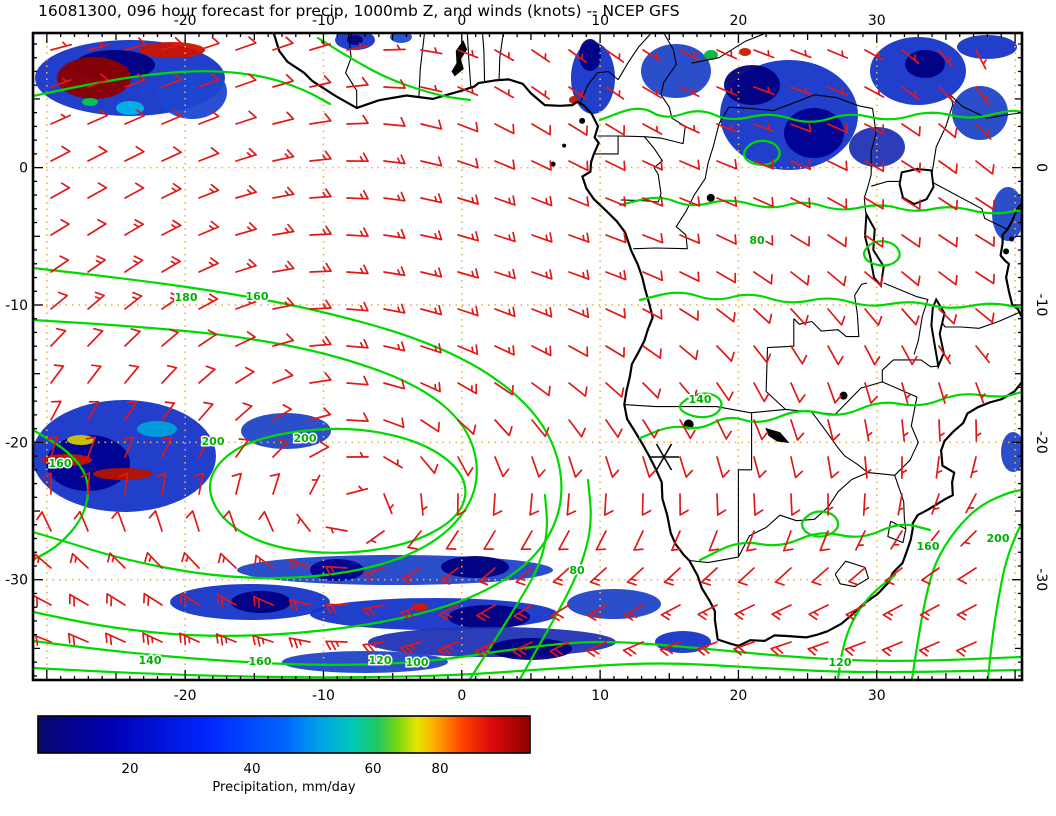 The width and height of the screenshot is (1056, 816). What do you see at coordinates (16, 443) in the screenshot?
I see `y-tick-label-left: -20` at bounding box center [16, 443].